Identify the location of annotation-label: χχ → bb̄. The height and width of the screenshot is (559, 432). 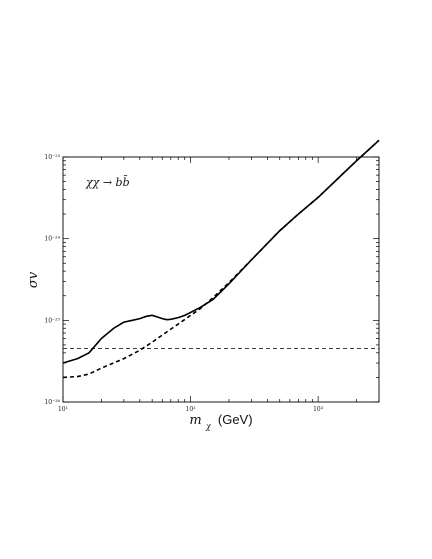
(107, 182).